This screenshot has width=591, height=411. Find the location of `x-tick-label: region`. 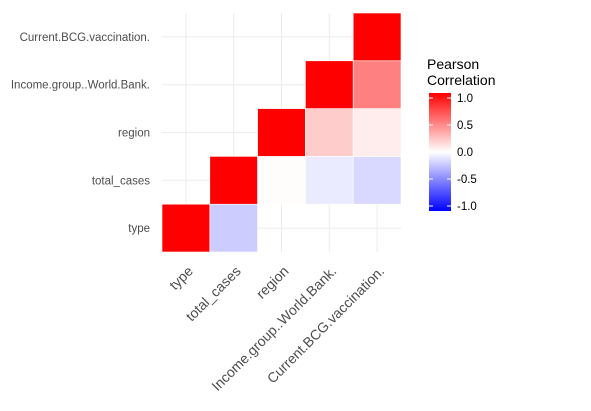

x-tick-label: region is located at coordinates (272, 282).